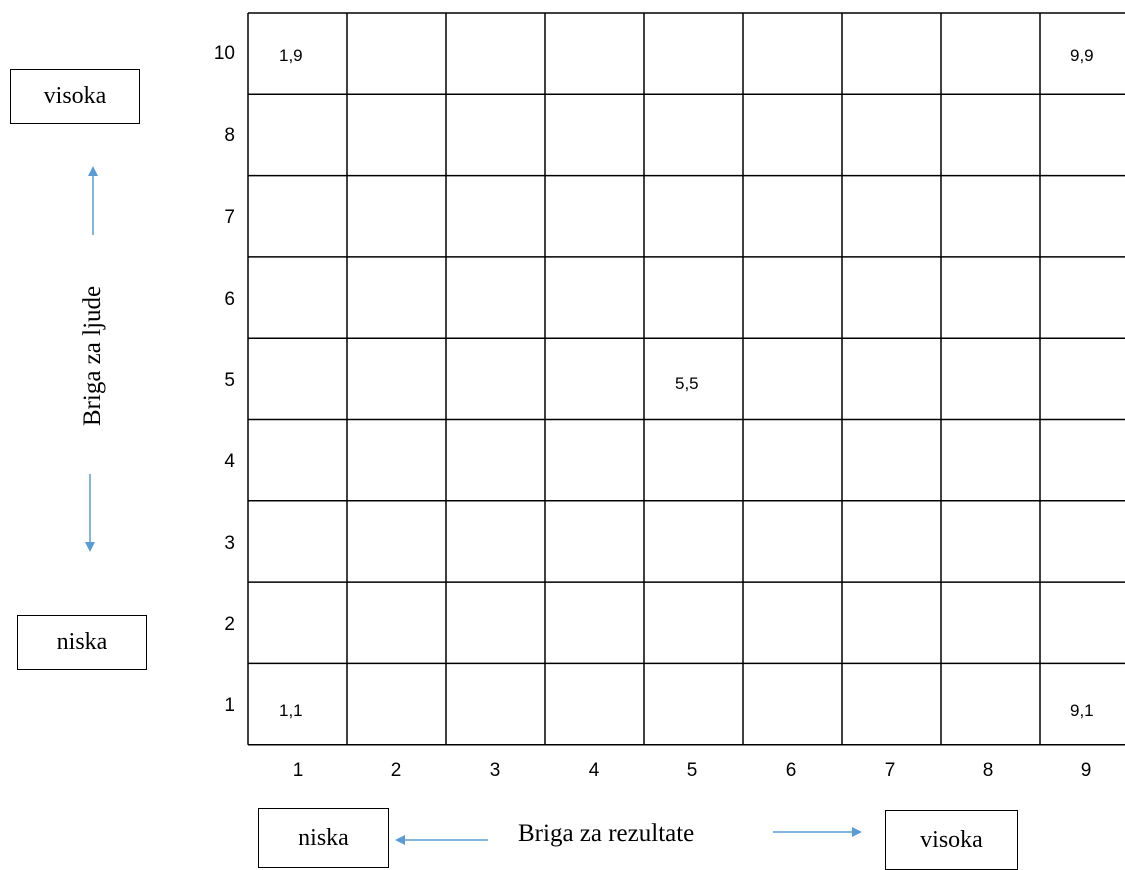 The image size is (1125, 870). Describe the element at coordinates (495, 770) in the screenshot. I see `column-tick: 3` at that location.